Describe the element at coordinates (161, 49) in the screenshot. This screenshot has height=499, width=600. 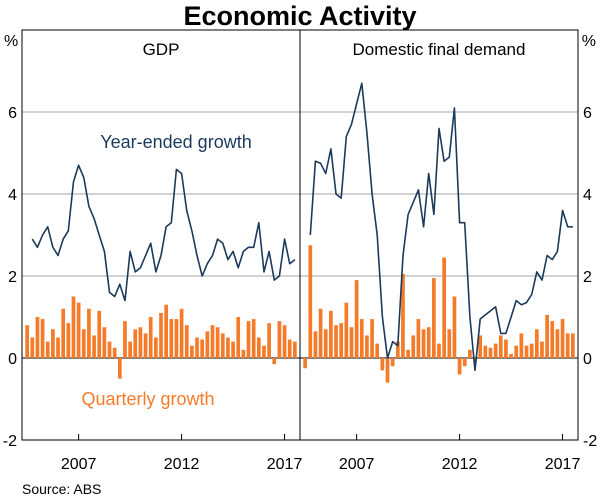
I see `panel-title-gdp: GDP` at that location.